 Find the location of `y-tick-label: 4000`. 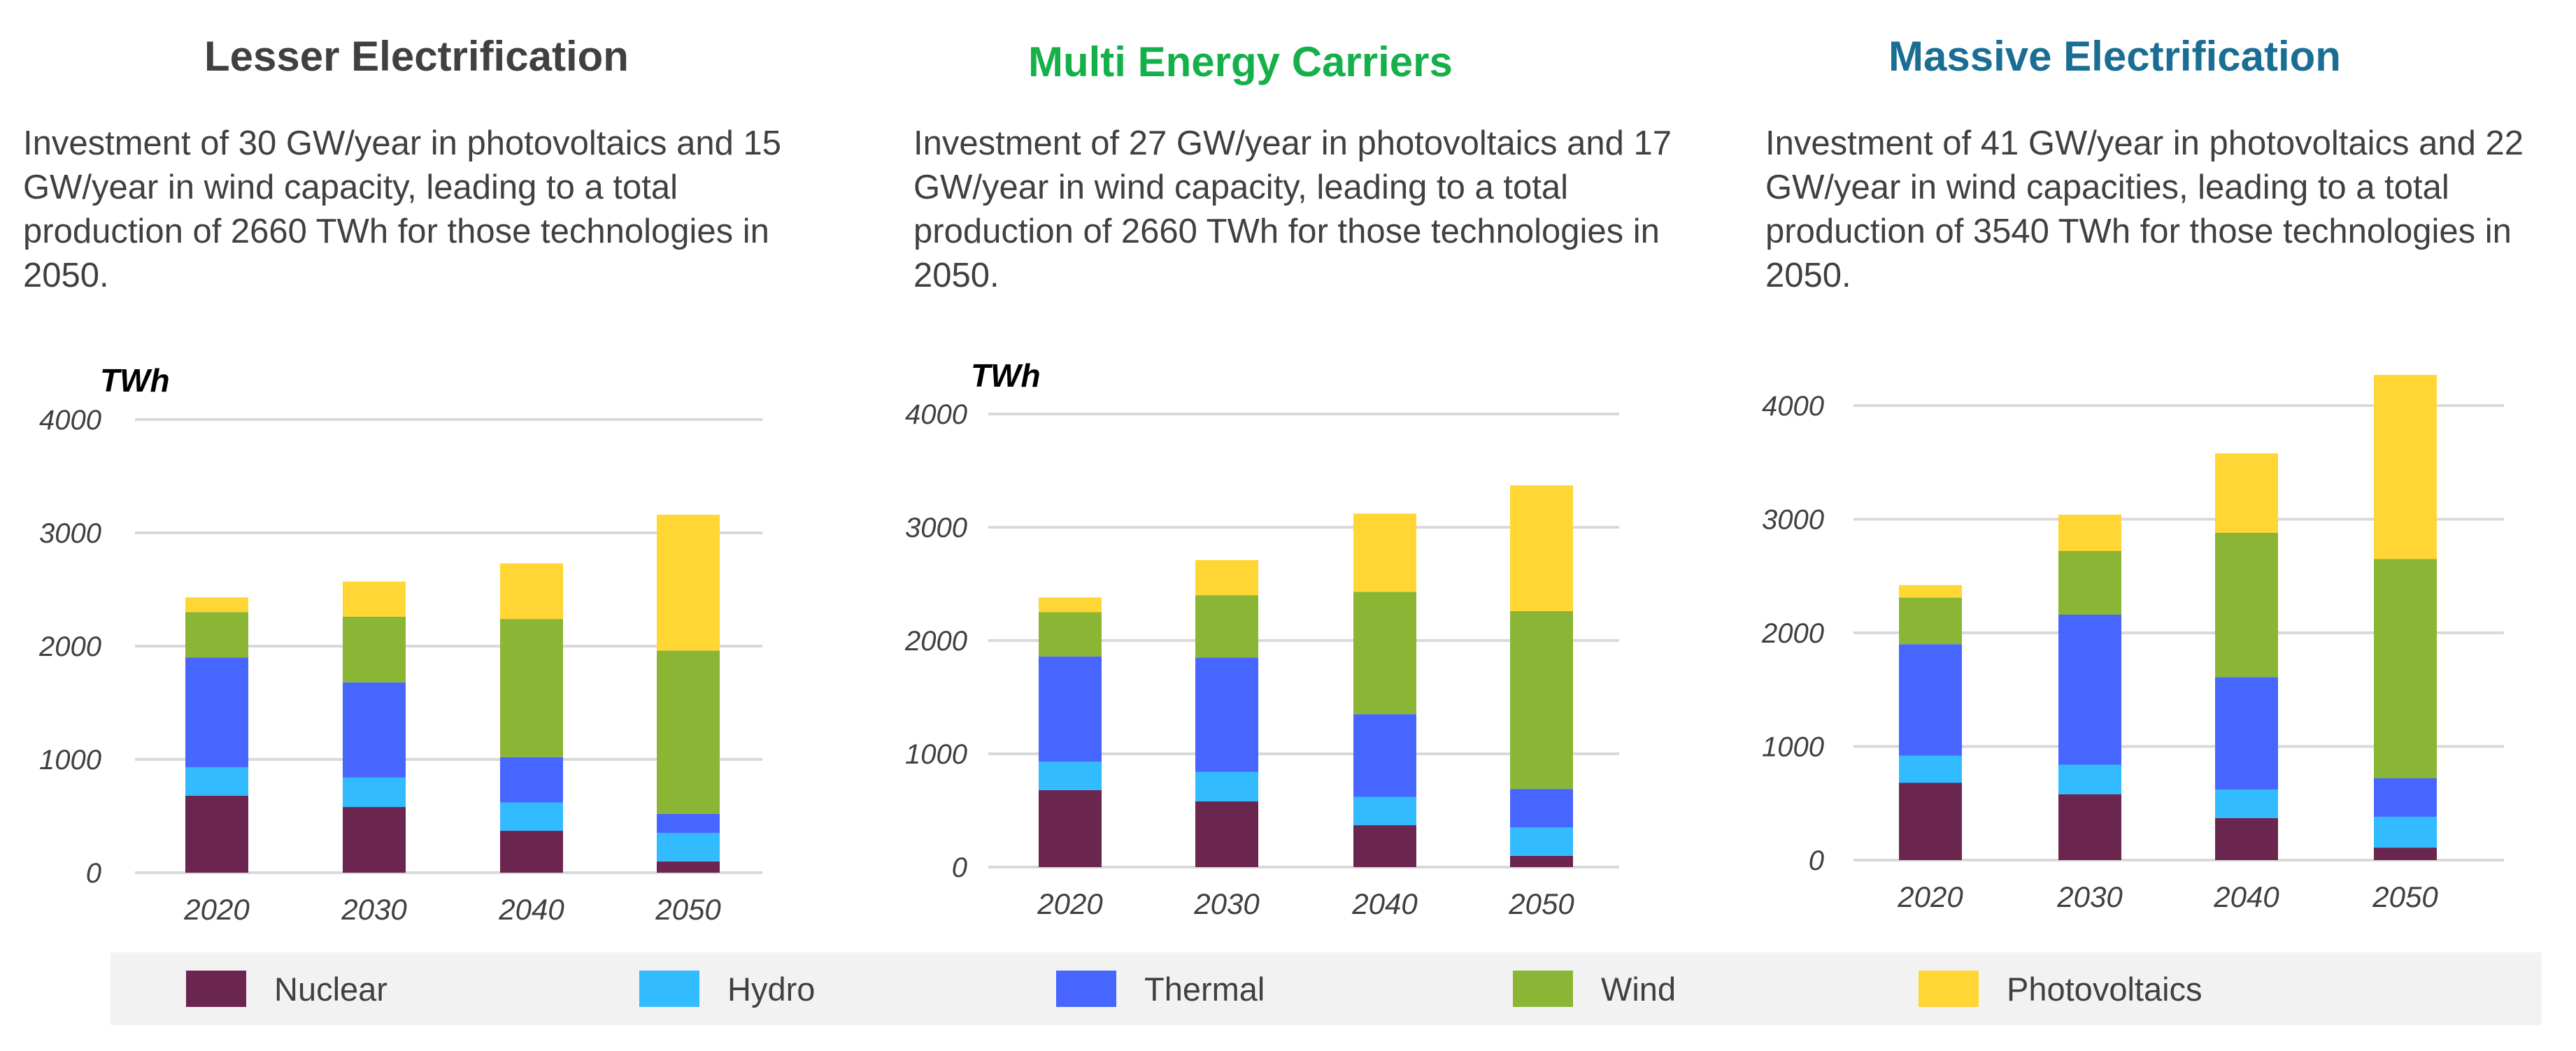

y-tick-label: 4000 is located at coordinates (936, 414).